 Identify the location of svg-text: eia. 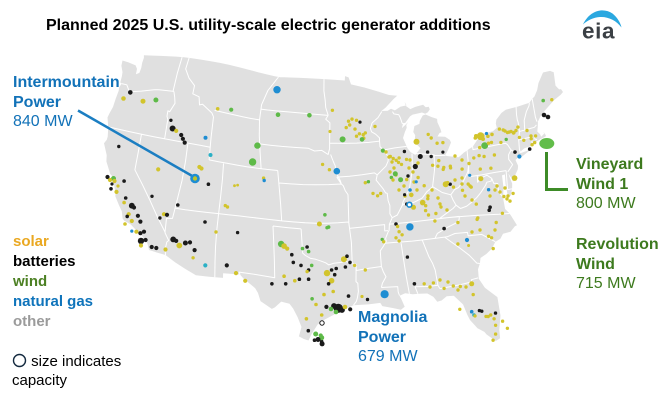
(598, 31).